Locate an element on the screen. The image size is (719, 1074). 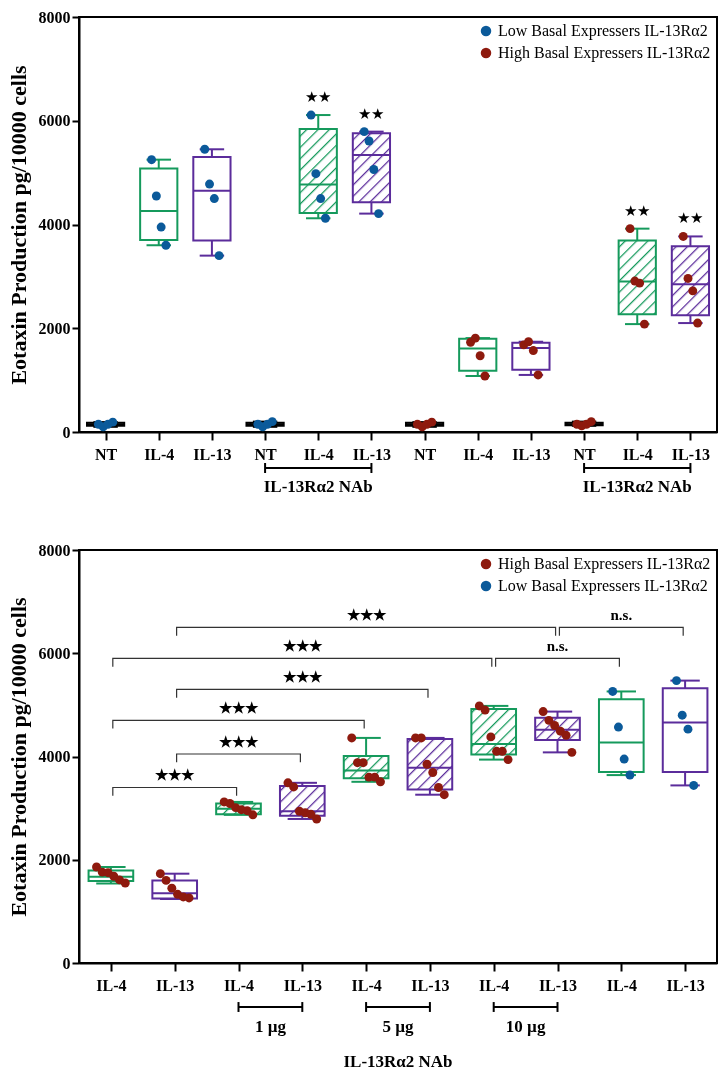
text: 1 µg is located at coordinates (270, 1026).